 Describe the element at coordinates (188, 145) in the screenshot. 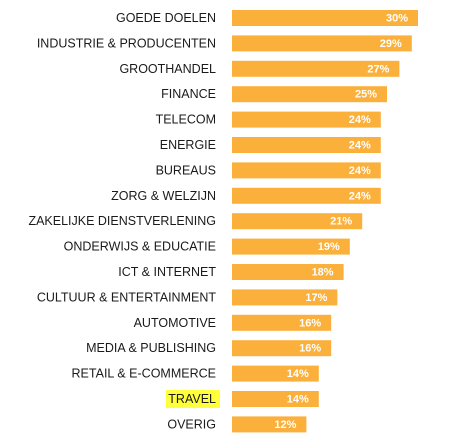

I see `category-label: ENERGIE` at that location.